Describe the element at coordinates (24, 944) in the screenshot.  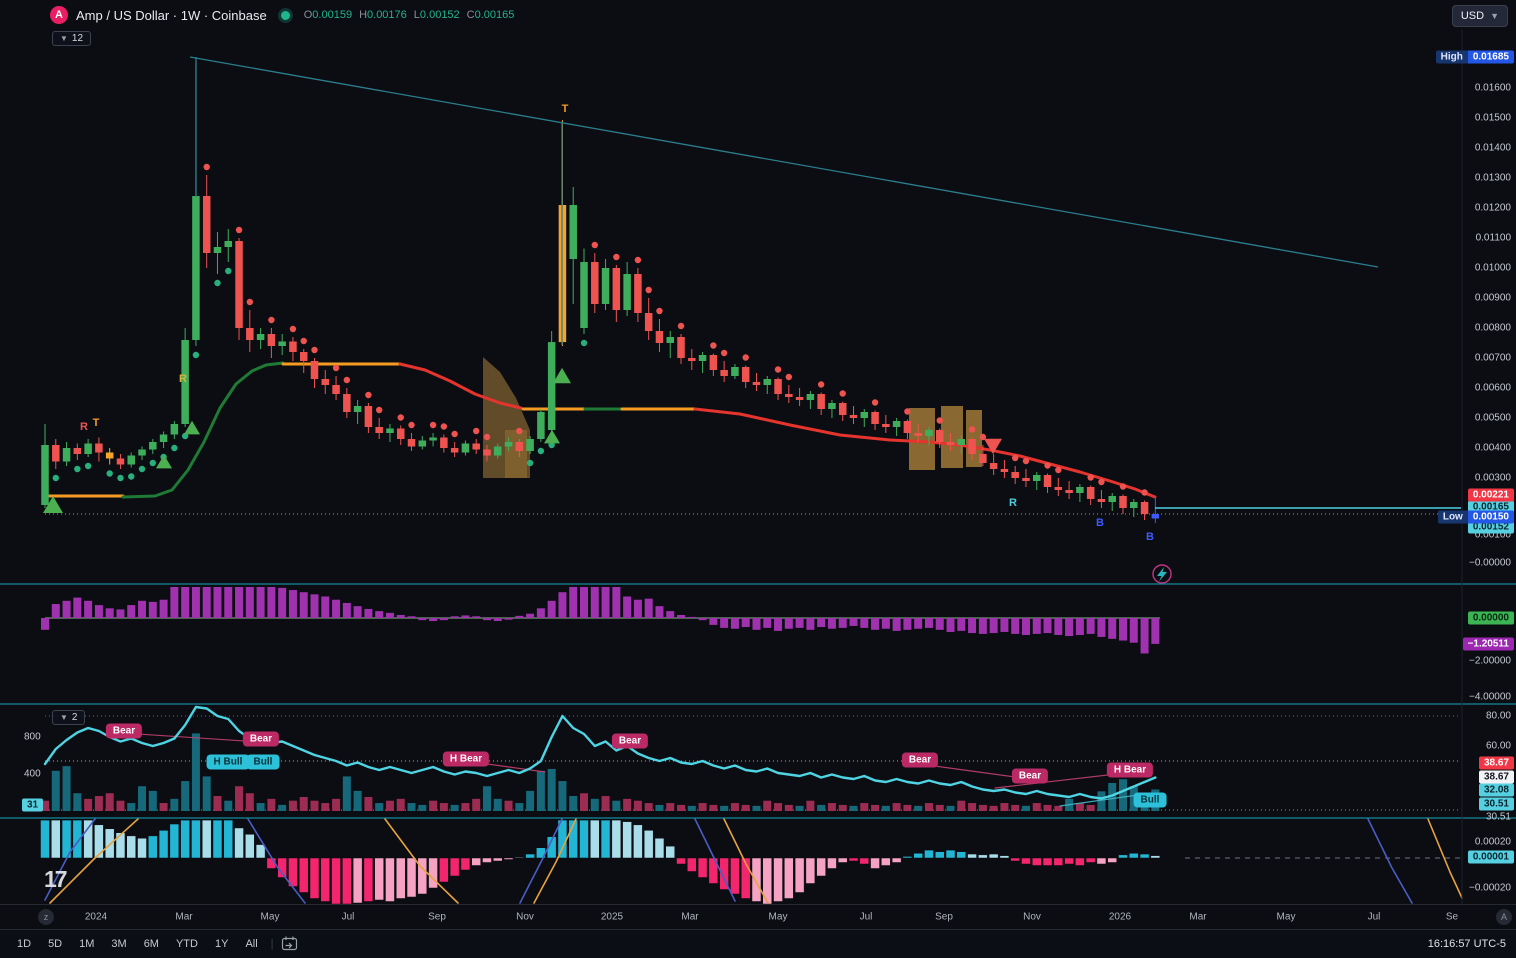
I see `range-button-1d: 1D` at that location.